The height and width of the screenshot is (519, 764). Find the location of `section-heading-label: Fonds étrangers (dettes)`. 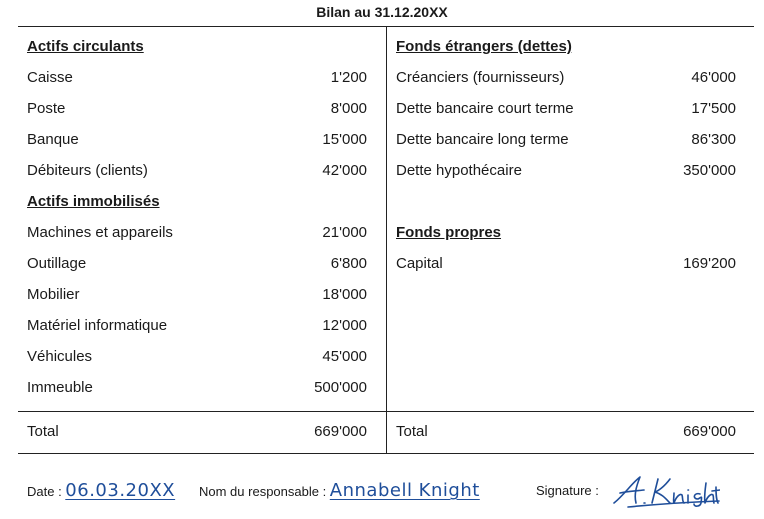

section-heading-label: Fonds étrangers (dettes) is located at coordinates (484, 46).